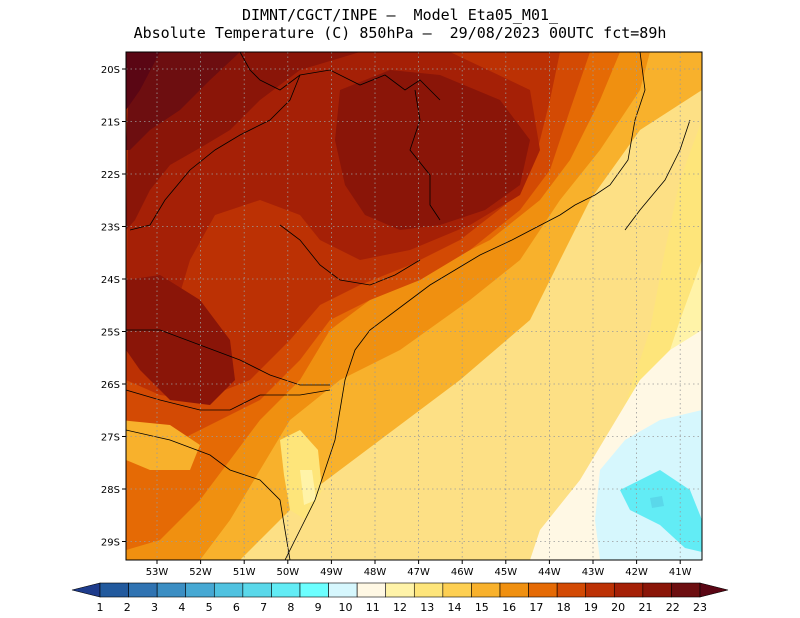 Image resolution: width=800 pixels, height=618 pixels. Describe the element at coordinates (505, 572) in the screenshot. I see `lon-label: 45W` at that location.